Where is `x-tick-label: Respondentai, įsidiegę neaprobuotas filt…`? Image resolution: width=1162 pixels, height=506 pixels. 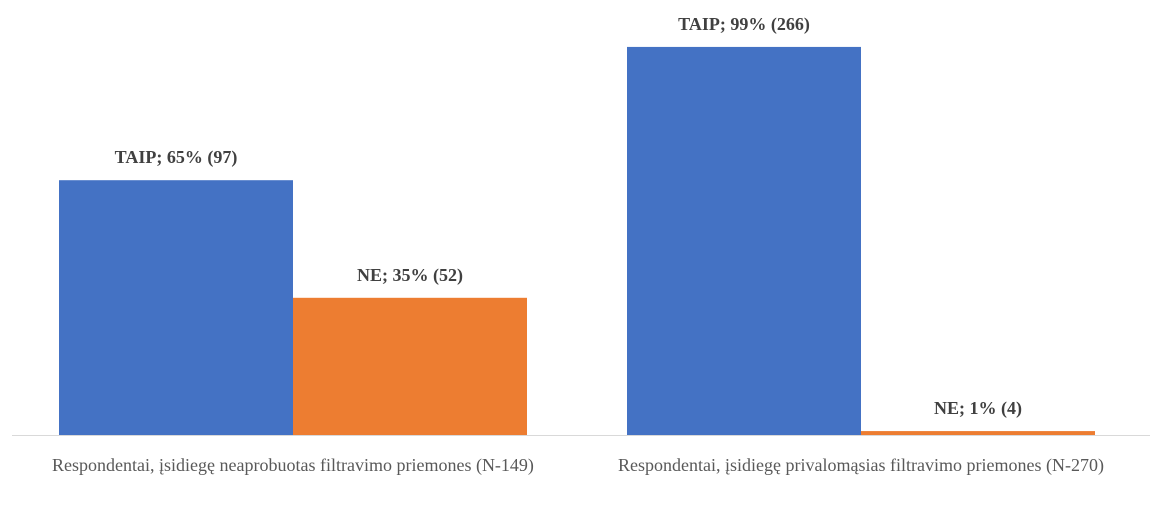
x-tick-label: Respondentai, įsidiegę neaprobuotas filt… is located at coordinates (293, 465).